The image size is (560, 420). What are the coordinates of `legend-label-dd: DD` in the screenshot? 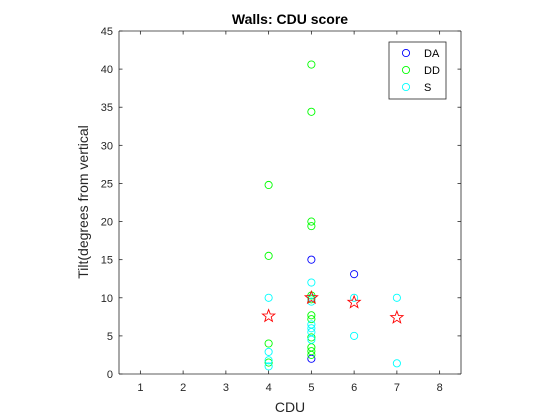 It's located at (432, 71).